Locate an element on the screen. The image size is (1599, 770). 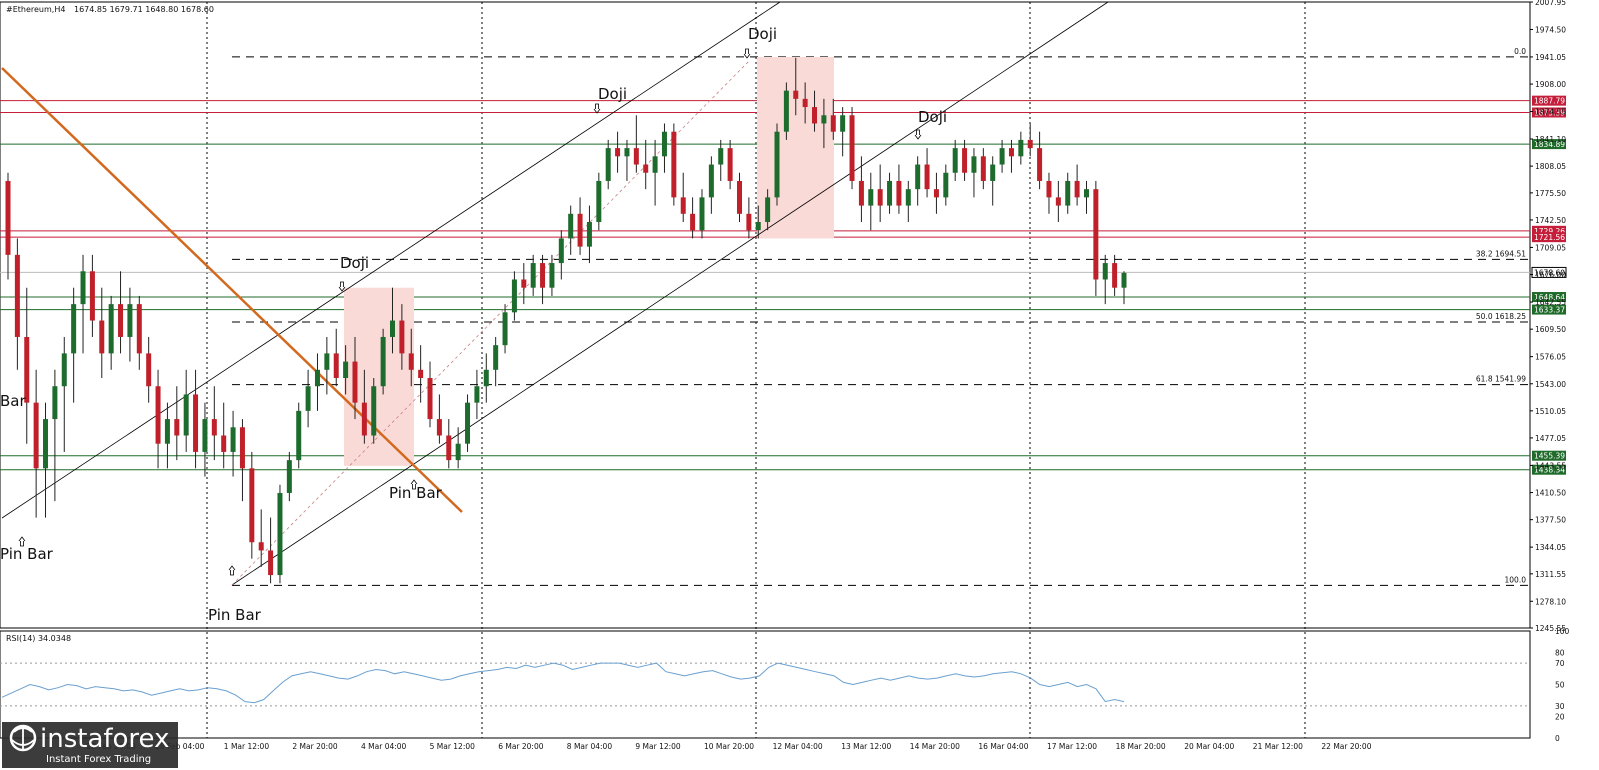
y-tick-label: 1808.05 is located at coordinates (1550, 166).